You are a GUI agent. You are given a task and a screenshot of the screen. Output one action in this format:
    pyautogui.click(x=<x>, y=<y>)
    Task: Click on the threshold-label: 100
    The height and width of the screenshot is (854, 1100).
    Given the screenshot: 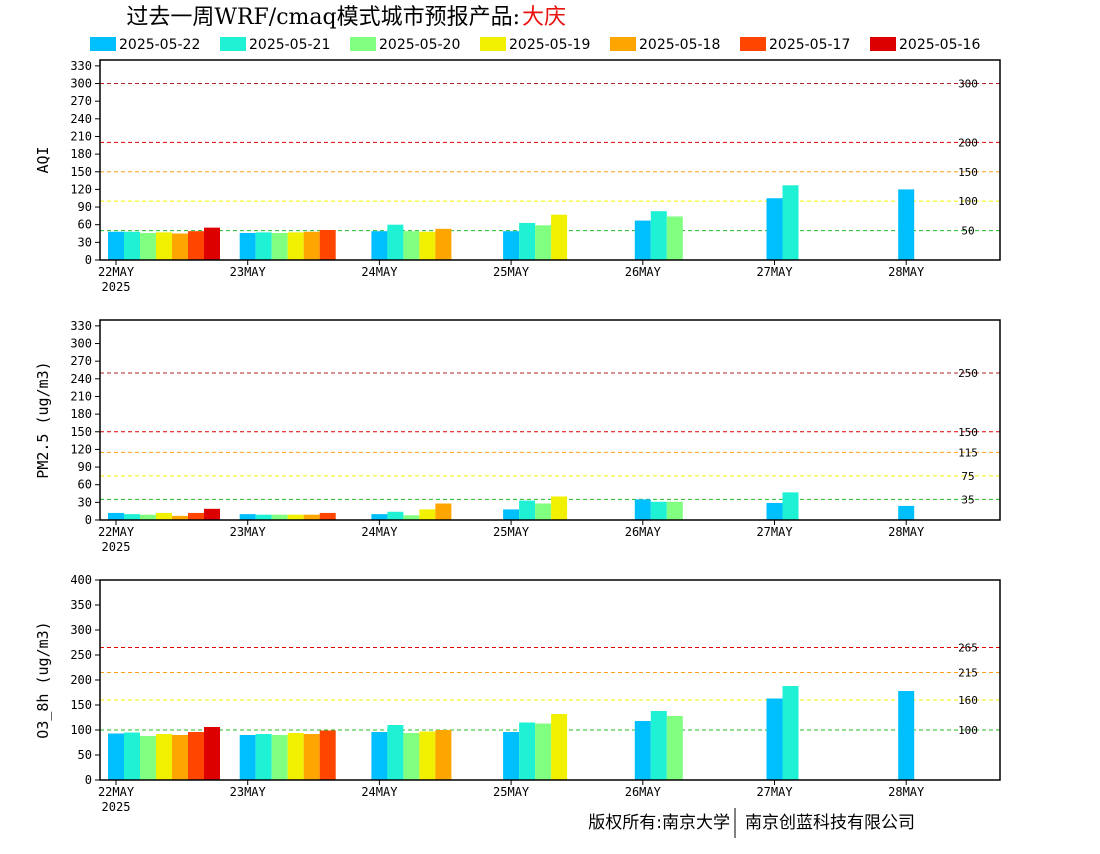 What is the action you would take?
    pyautogui.click(x=968, y=201)
    